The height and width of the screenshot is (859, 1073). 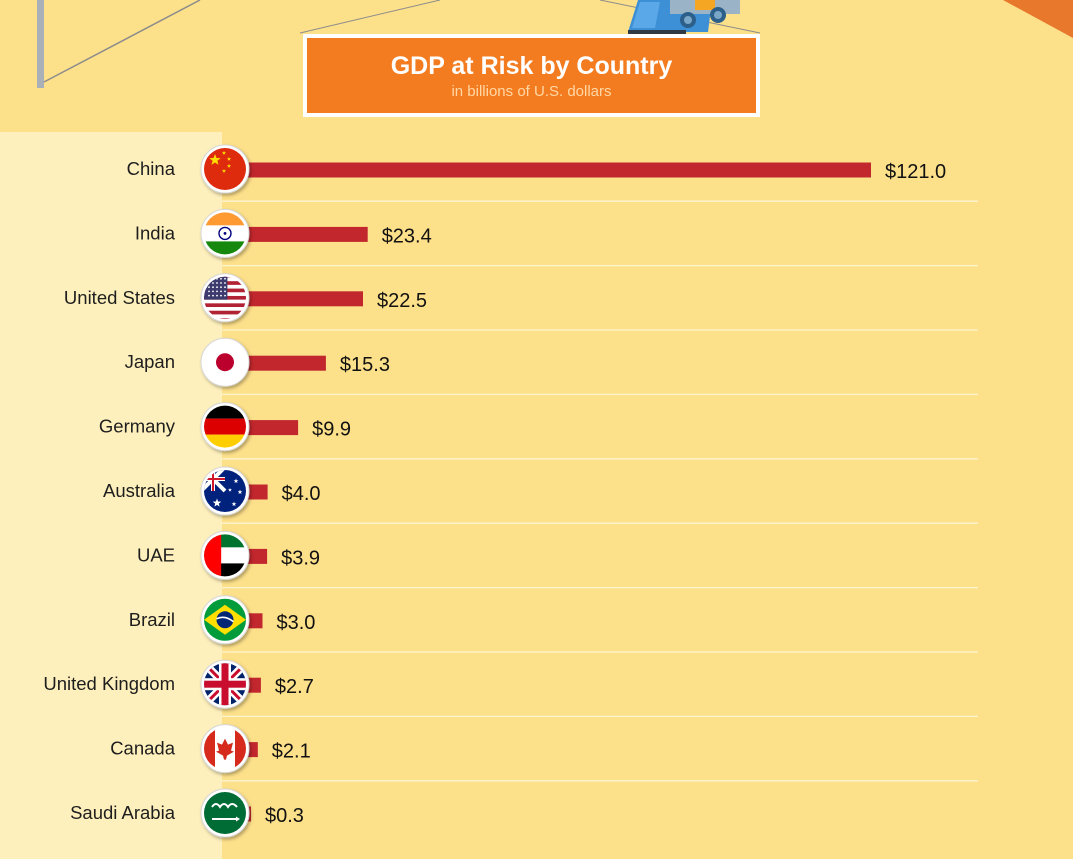 What do you see at coordinates (254, 685) in the screenshot?
I see `bar-united-kingdom` at bounding box center [254, 685].